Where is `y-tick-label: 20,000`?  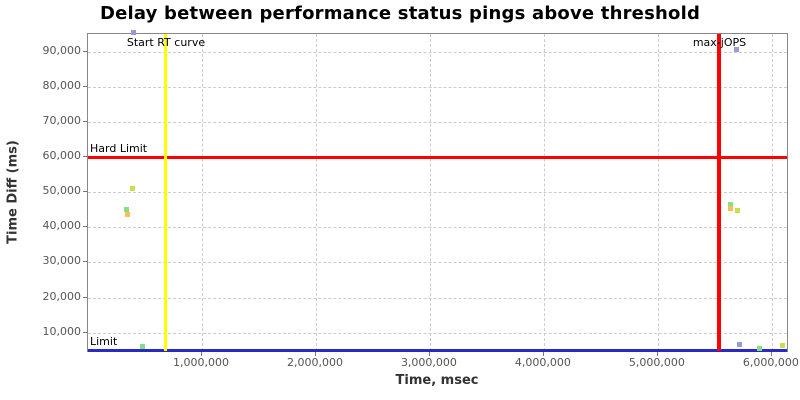 y-tick-label: 20,000 is located at coordinates (62, 296).